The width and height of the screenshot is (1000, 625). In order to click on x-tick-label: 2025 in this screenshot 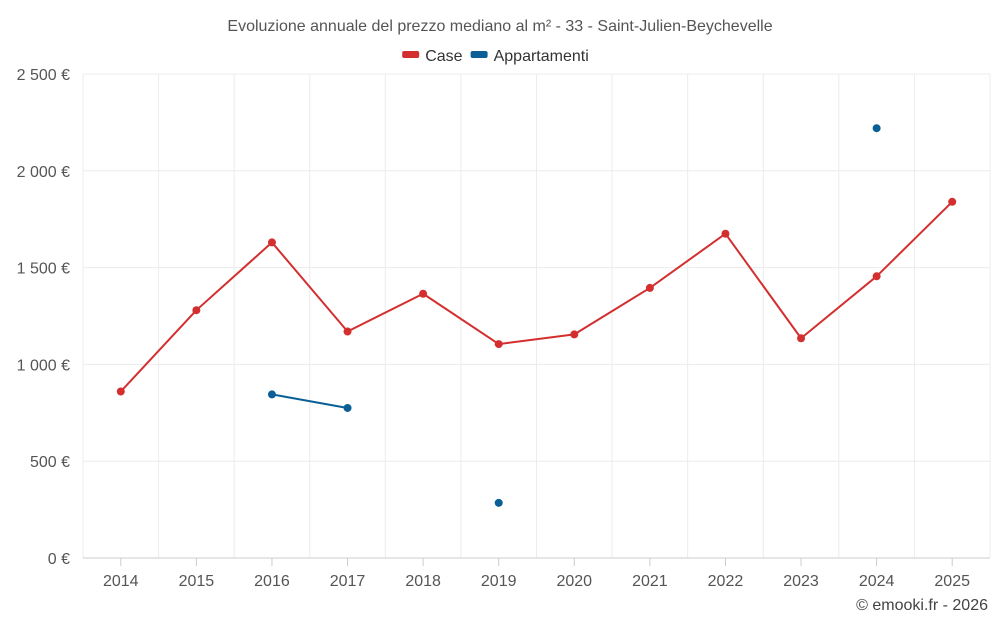, I will do `click(952, 581)`.